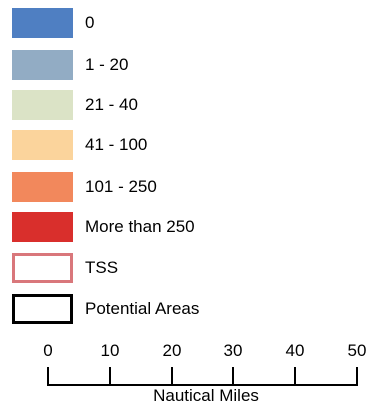 The width and height of the screenshot is (376, 408). Describe the element at coordinates (107, 64) in the screenshot. I see `legend-label-1-20: 1 - 20` at that location.